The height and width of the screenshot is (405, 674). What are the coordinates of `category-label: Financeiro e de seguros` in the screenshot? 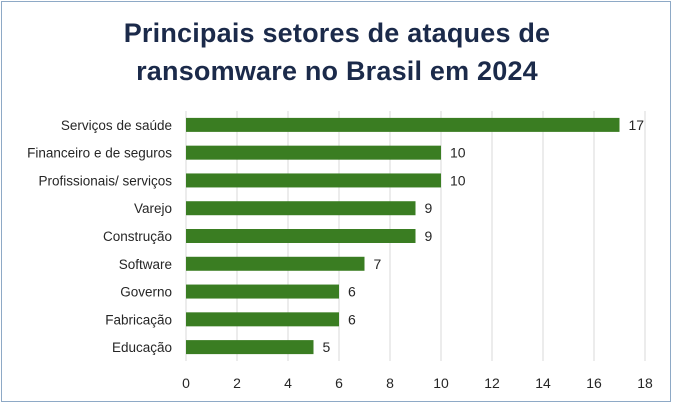 It's located at (99, 153).